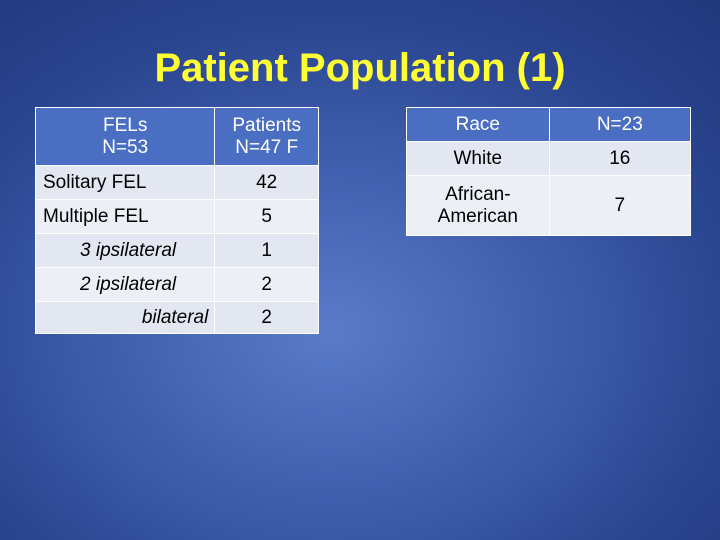 This screenshot has width=720, height=540. Describe the element at coordinates (125, 284) in the screenshot. I see `row-label: 2 ipsilateral` at that location.